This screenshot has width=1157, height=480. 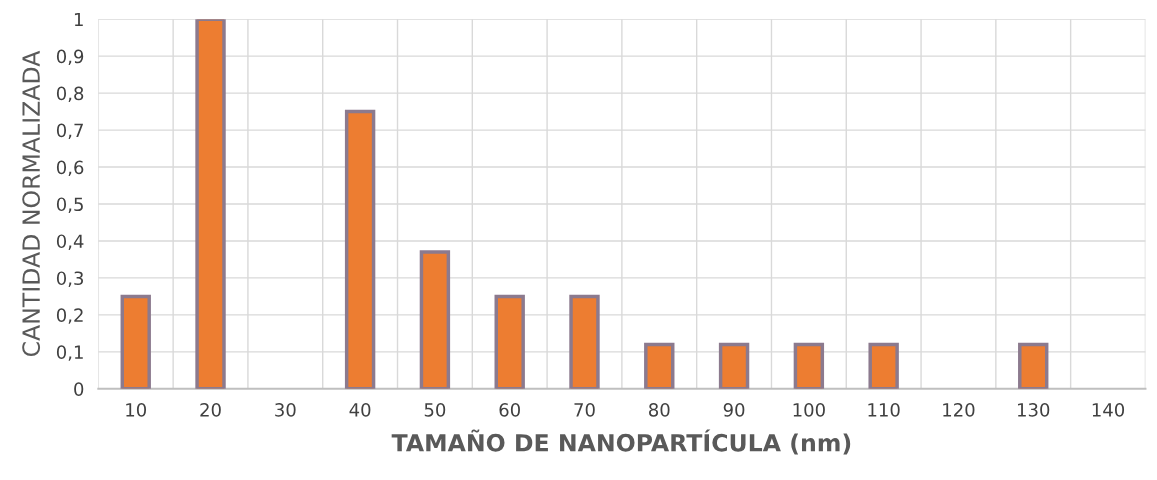 What do you see at coordinates (734, 410) in the screenshot?
I see `x-tick-label: 90` at bounding box center [734, 410].